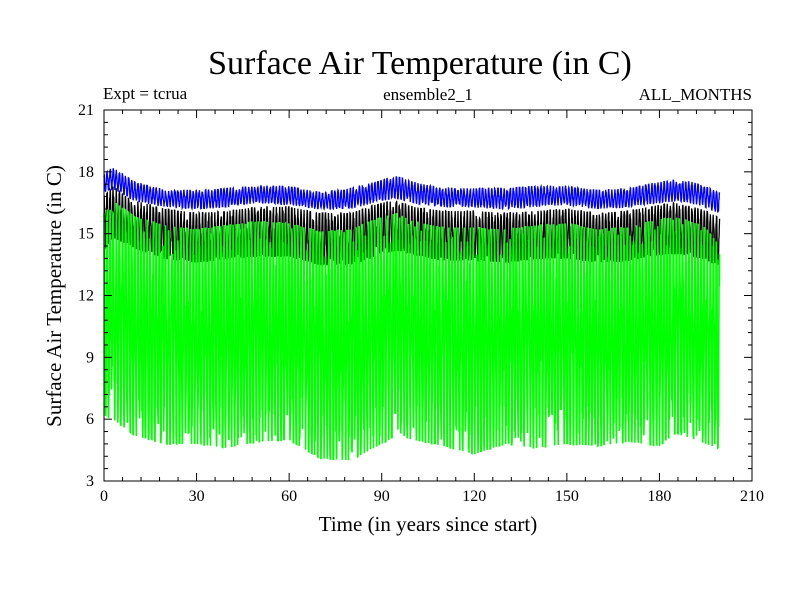 The height and width of the screenshot is (600, 800). What do you see at coordinates (420, 63) in the screenshot?
I see `chart-title: Surface Air Temperature (in C)` at bounding box center [420, 63].